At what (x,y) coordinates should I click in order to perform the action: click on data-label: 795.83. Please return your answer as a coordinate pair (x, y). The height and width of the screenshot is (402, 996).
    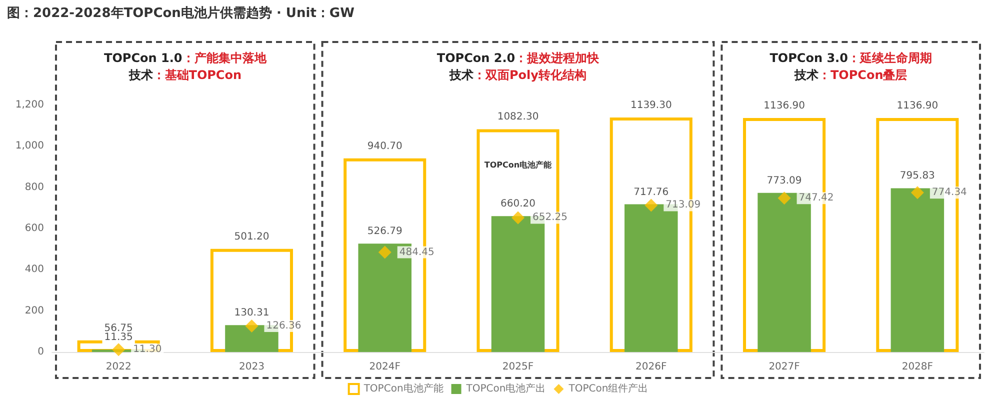
    Looking at the image, I should click on (917, 176).